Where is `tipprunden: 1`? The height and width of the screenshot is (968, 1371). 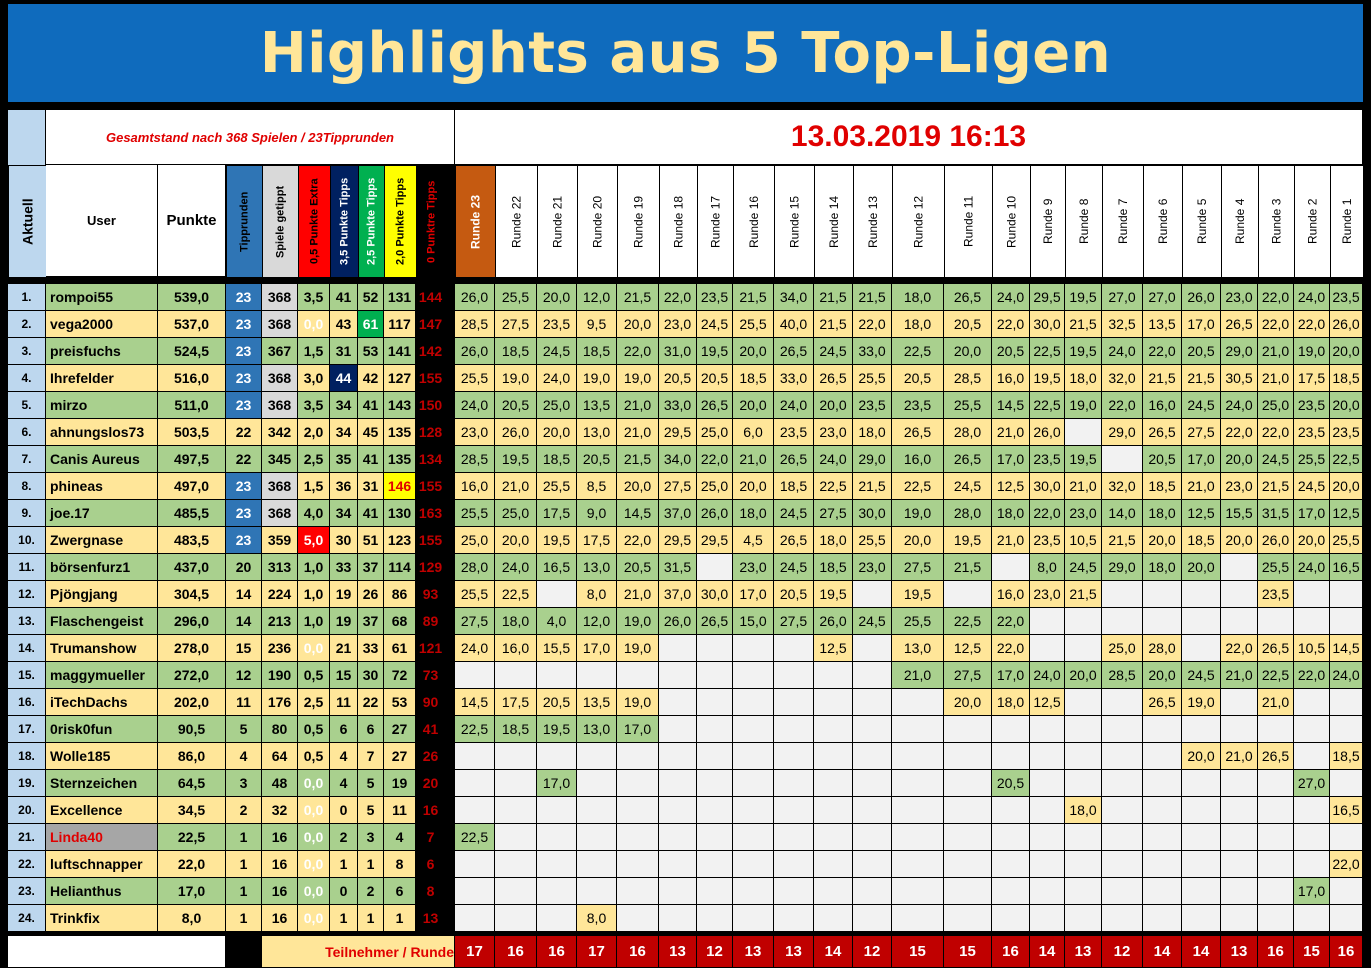 tipprunden: 1 is located at coordinates (244, 918).